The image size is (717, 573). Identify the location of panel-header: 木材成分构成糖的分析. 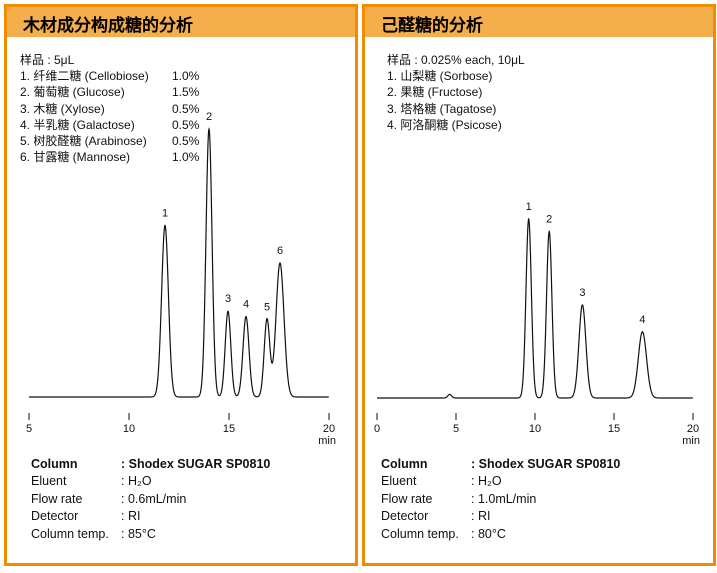
(181, 22).